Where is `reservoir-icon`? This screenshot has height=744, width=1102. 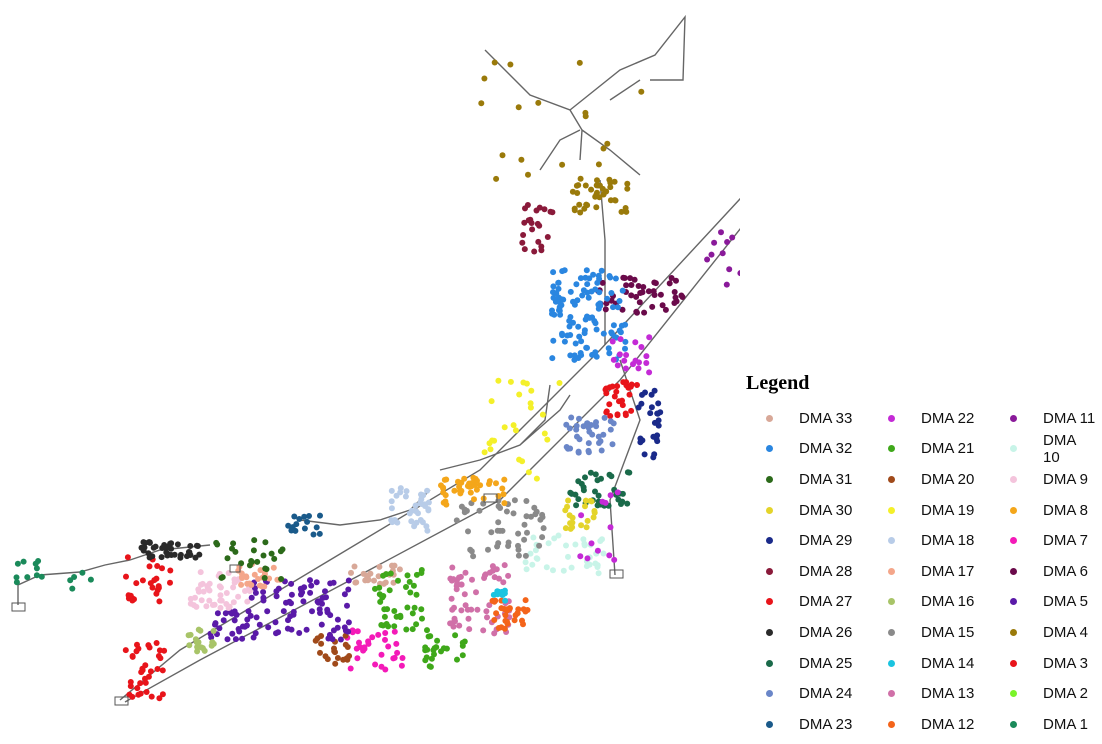
reservoir-icon is located at coordinates (18, 607).